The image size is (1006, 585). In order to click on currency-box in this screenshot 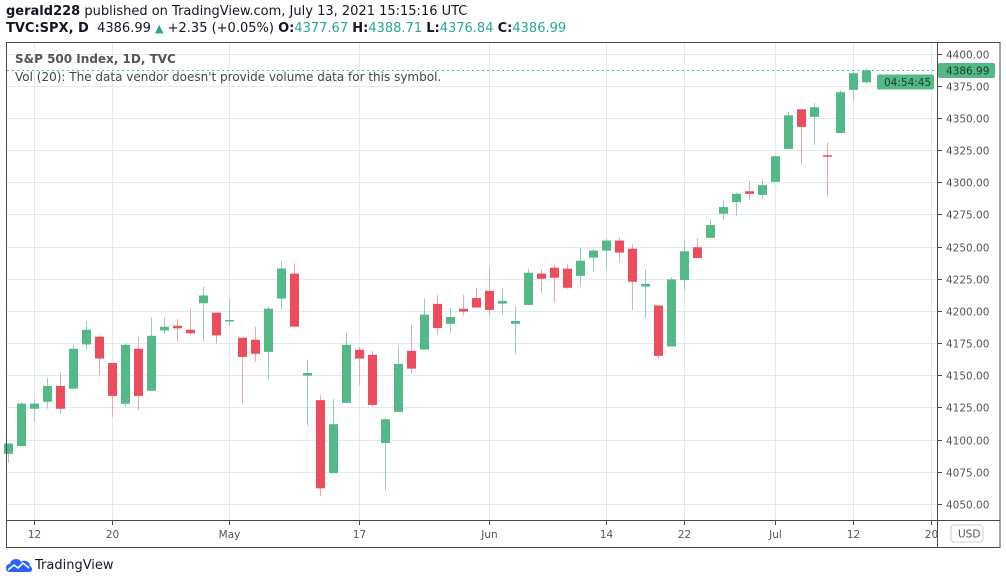, I will do `click(967, 533)`.